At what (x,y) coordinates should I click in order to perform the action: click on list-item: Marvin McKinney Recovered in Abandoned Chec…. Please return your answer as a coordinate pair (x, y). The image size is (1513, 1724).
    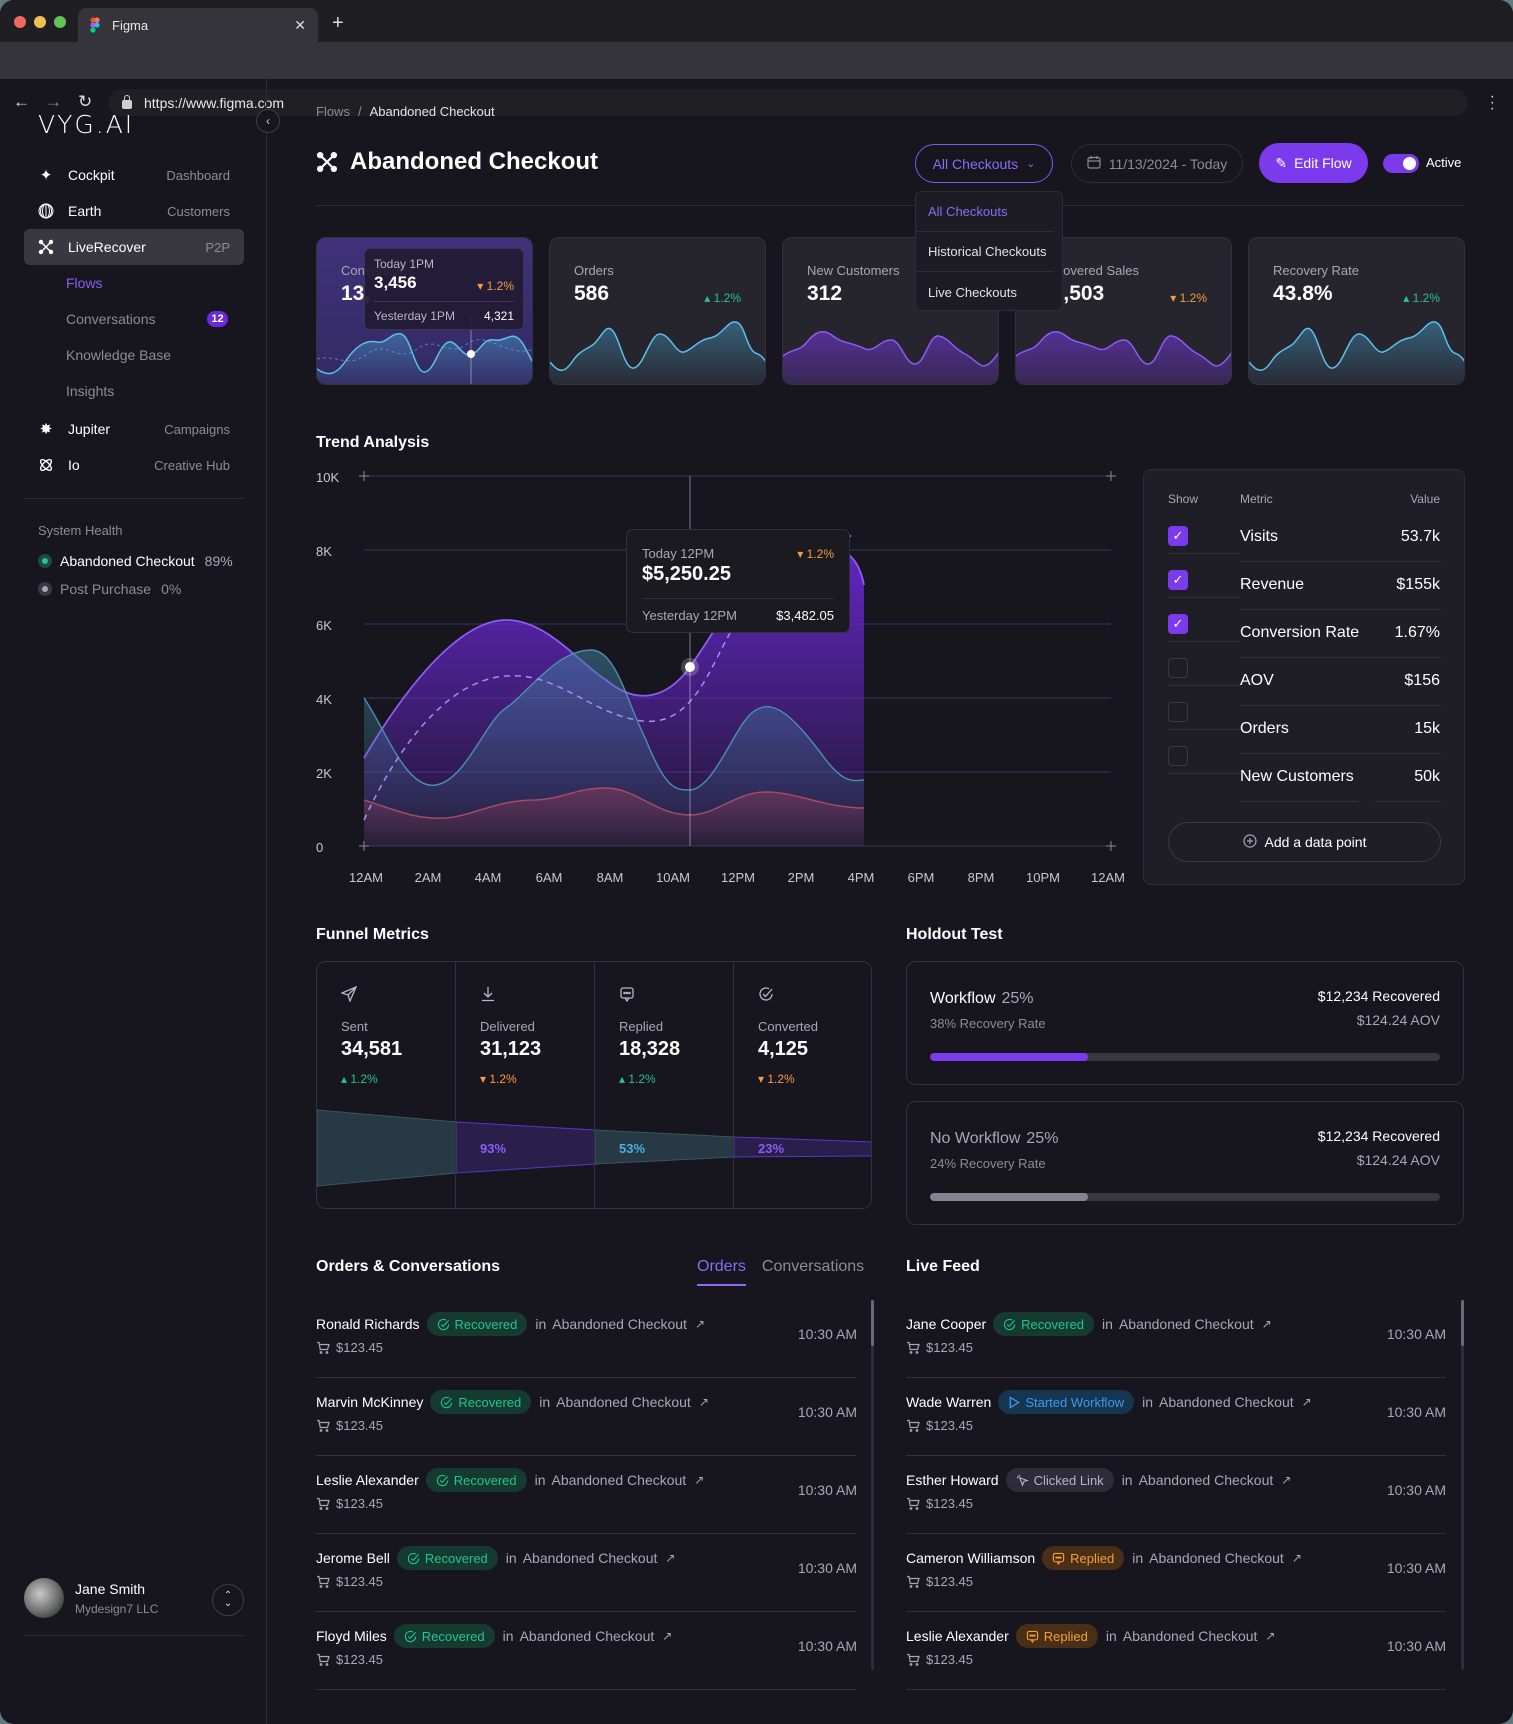
    Looking at the image, I should click on (586, 1417).